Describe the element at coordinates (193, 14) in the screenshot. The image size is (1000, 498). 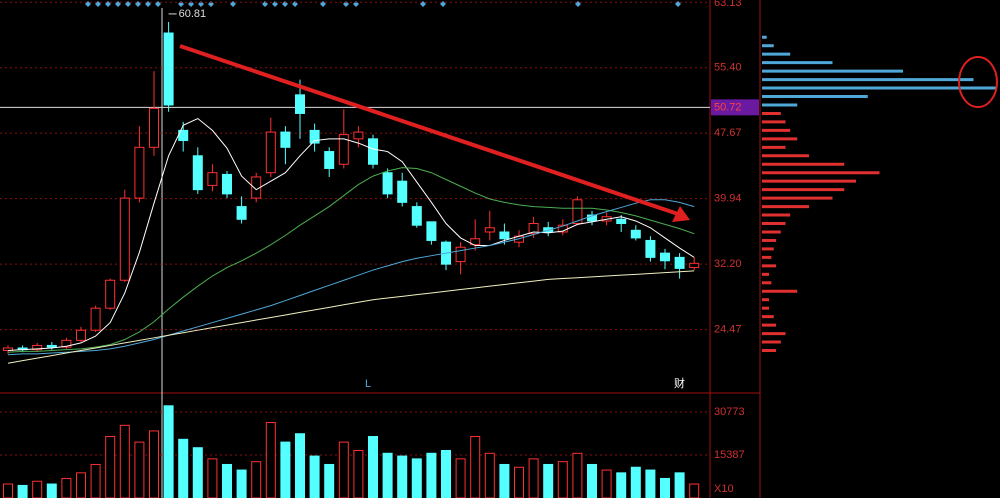
I see `max-price-label: 60.81` at that location.